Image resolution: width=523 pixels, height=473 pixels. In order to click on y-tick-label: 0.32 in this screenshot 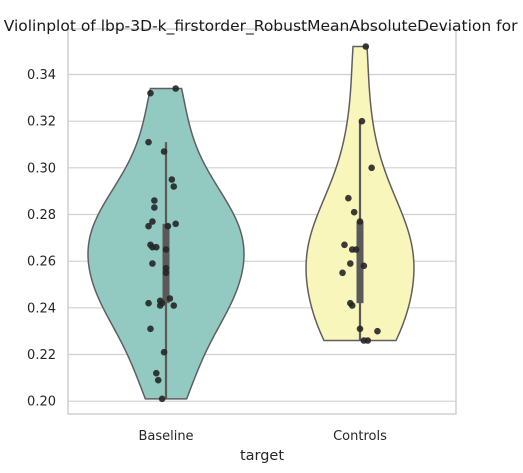, I will do `click(41, 122)`.